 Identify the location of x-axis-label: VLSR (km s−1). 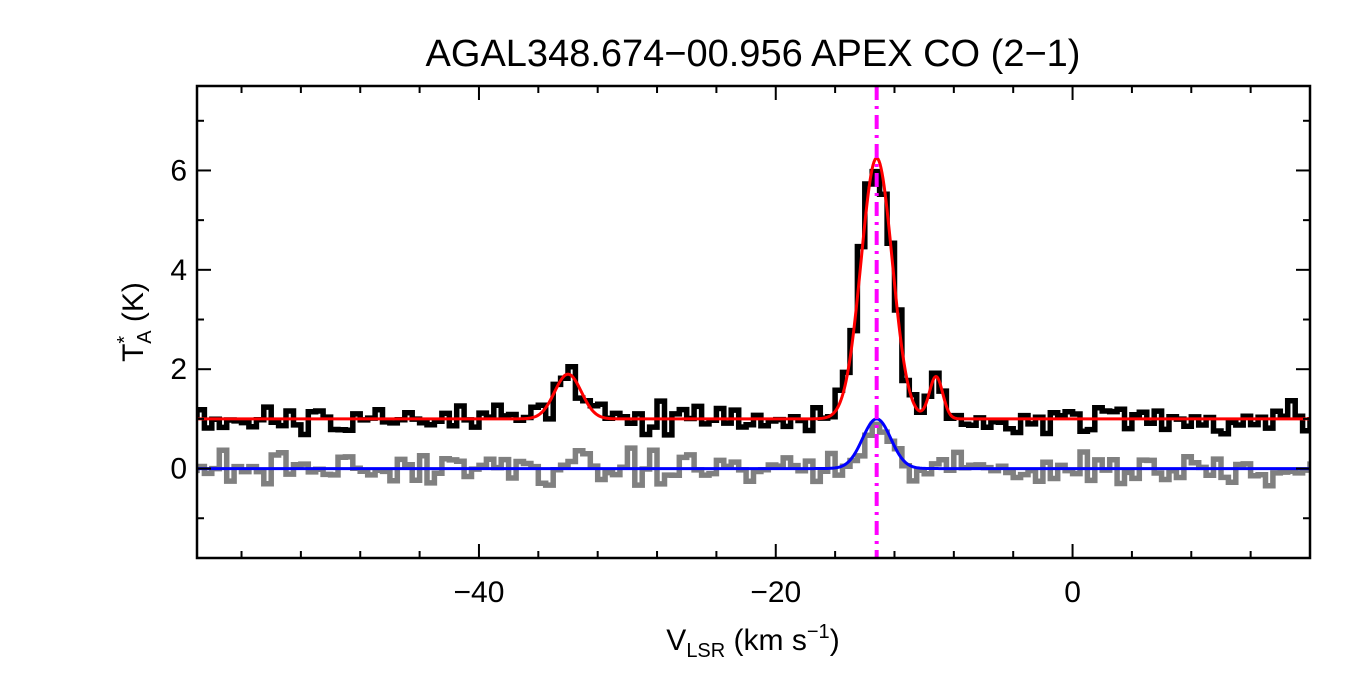
(752, 641).